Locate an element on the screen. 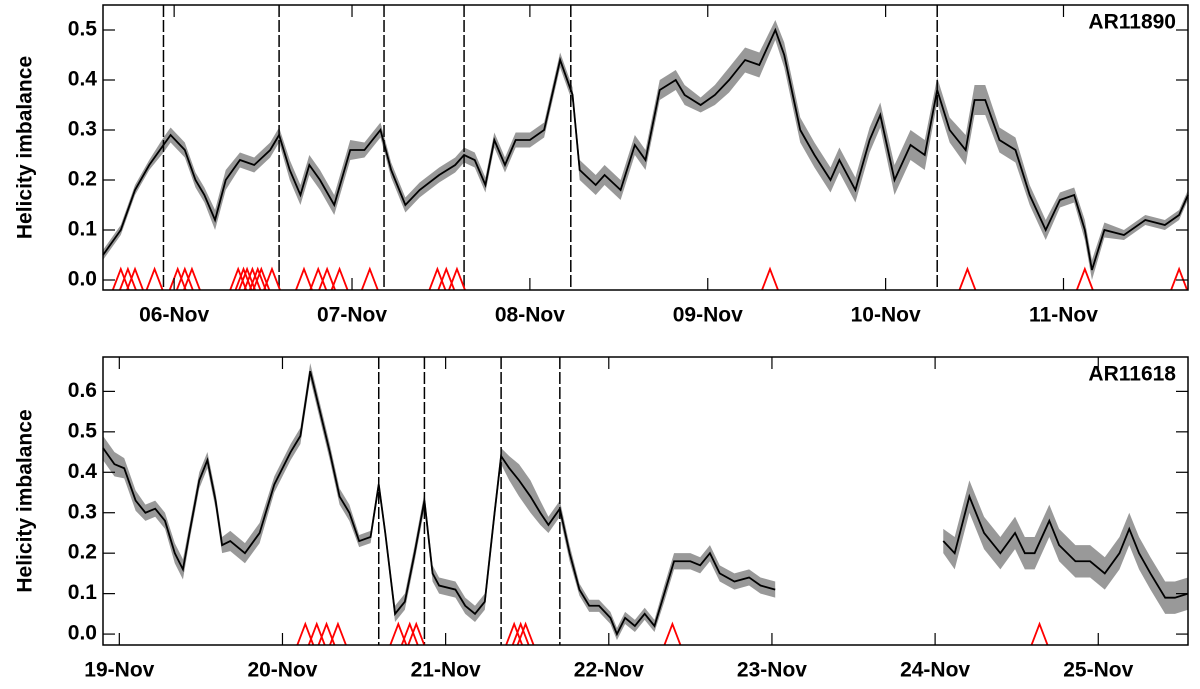  x-tick-label: 25-Nov is located at coordinates (1098, 670).